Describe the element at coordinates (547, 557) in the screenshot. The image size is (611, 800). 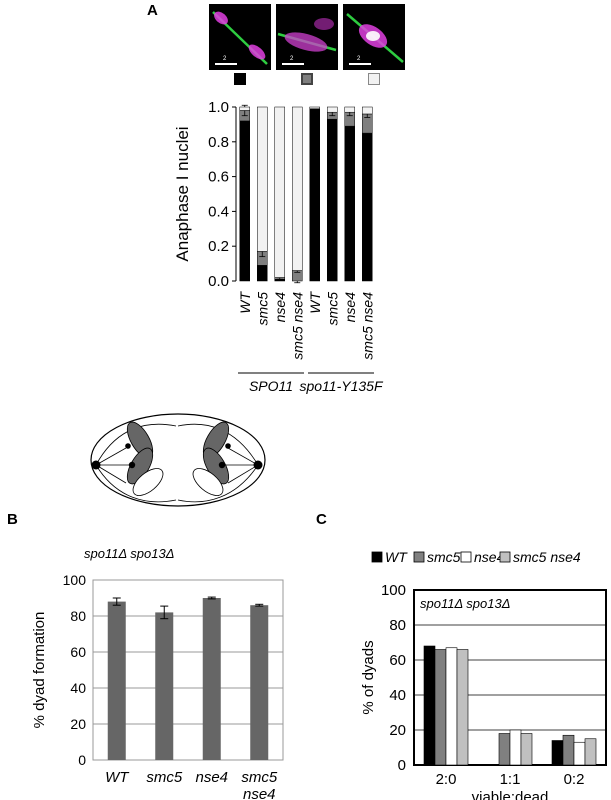
I see `legend-label: smc5 nse4` at that location.